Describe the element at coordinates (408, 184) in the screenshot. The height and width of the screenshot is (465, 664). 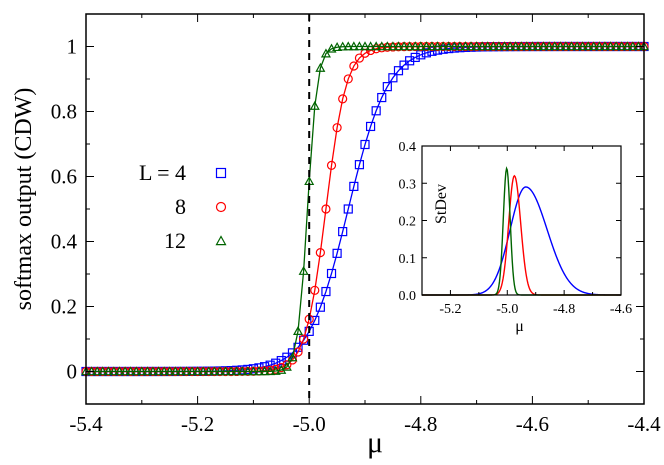
I see `inset-y-tick-label: 0.3` at that location.